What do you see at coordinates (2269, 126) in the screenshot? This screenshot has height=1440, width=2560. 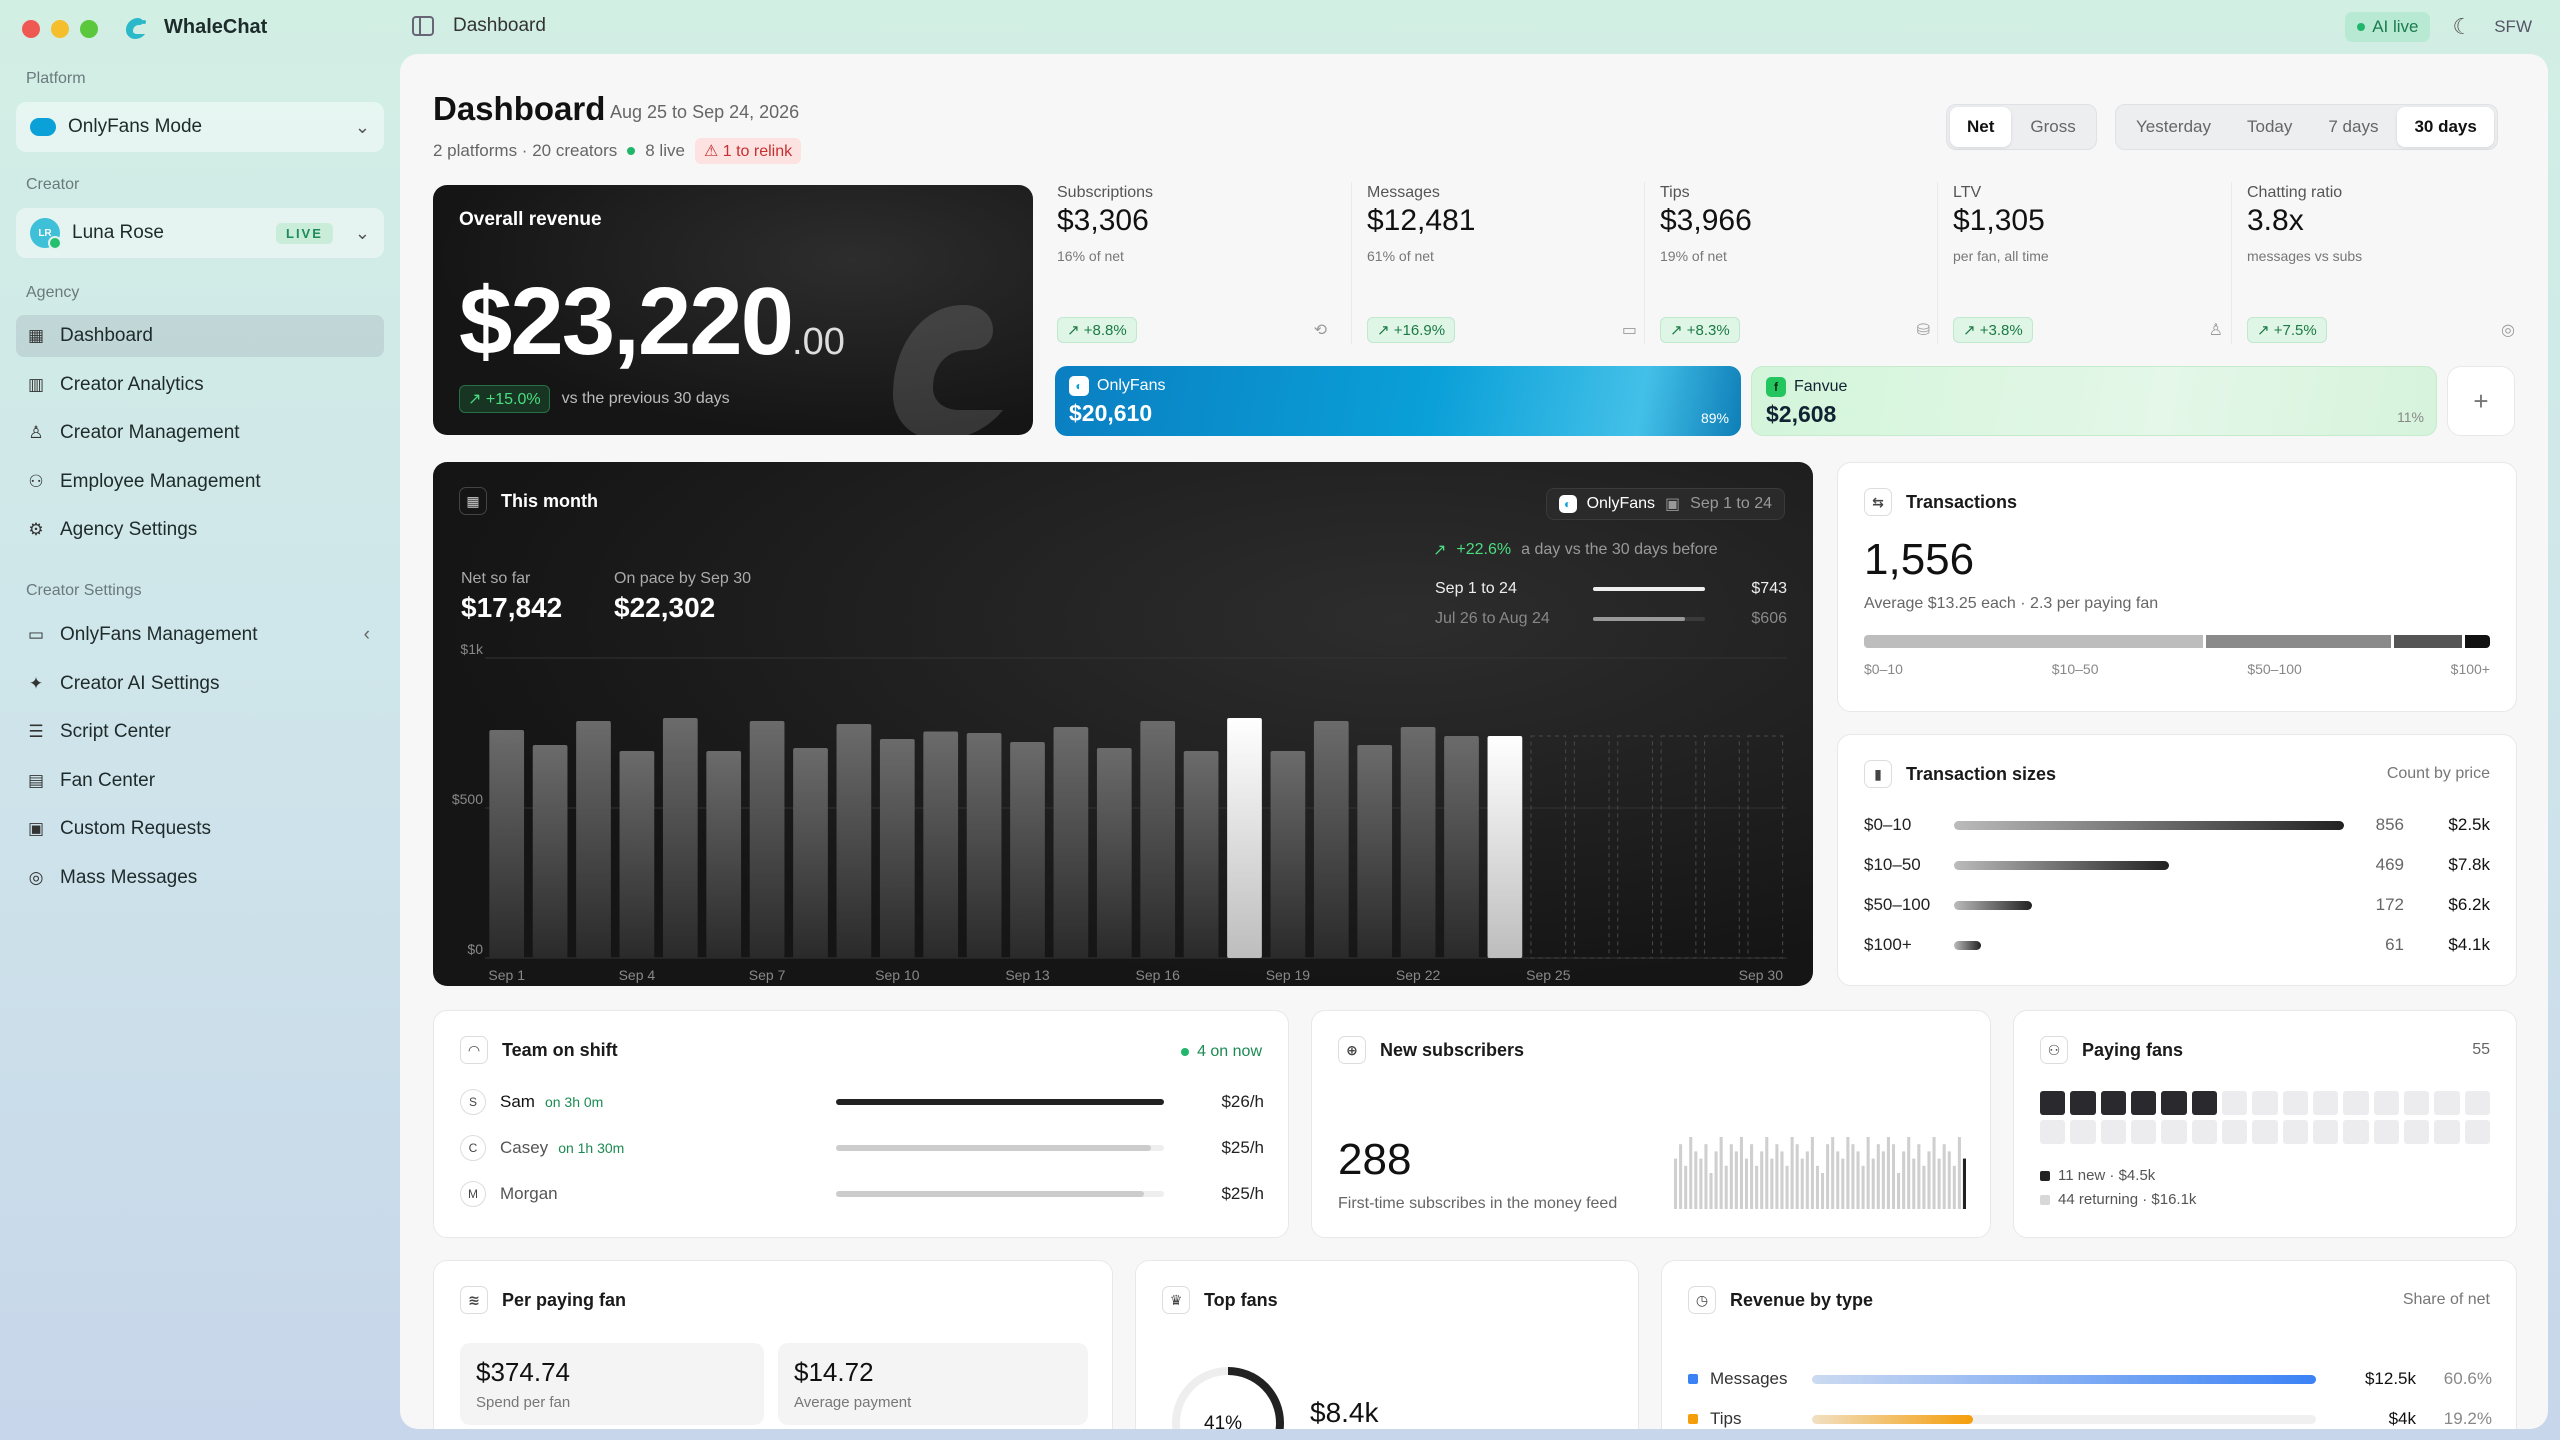 I see `range-tab-1: Today` at bounding box center [2269, 126].